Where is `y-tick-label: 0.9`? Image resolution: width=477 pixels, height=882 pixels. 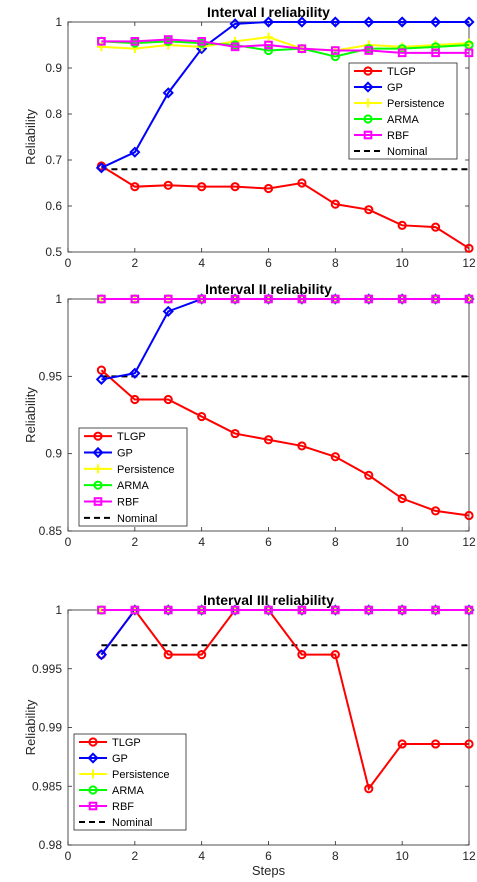 y-tick-label: 0.9 is located at coordinates (53, 454).